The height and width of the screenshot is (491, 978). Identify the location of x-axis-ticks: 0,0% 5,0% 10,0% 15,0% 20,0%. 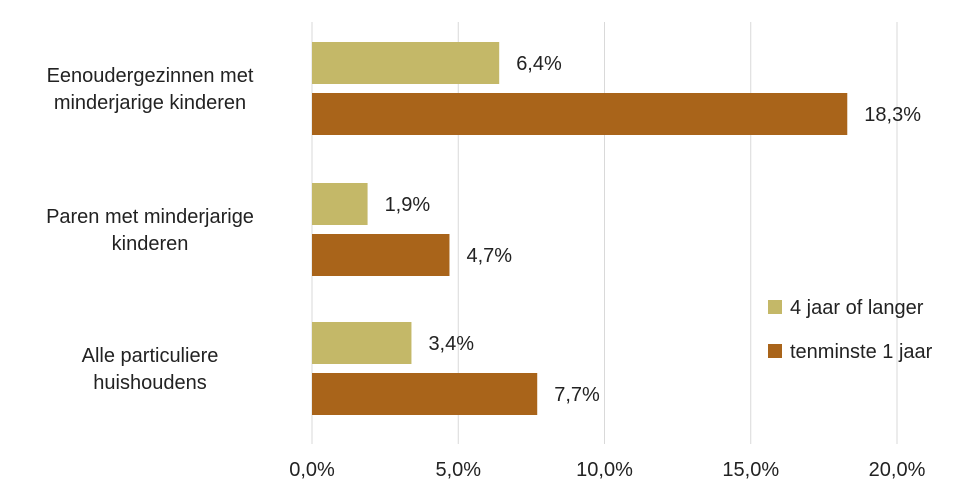
(607, 470).